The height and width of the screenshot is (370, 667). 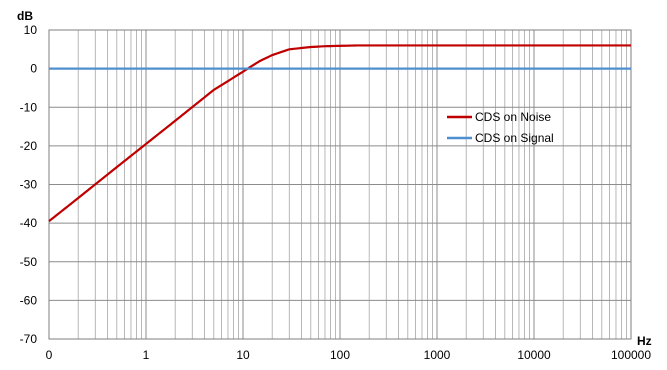 I want to click on y-tick-label: -70, so click(x=29, y=339).